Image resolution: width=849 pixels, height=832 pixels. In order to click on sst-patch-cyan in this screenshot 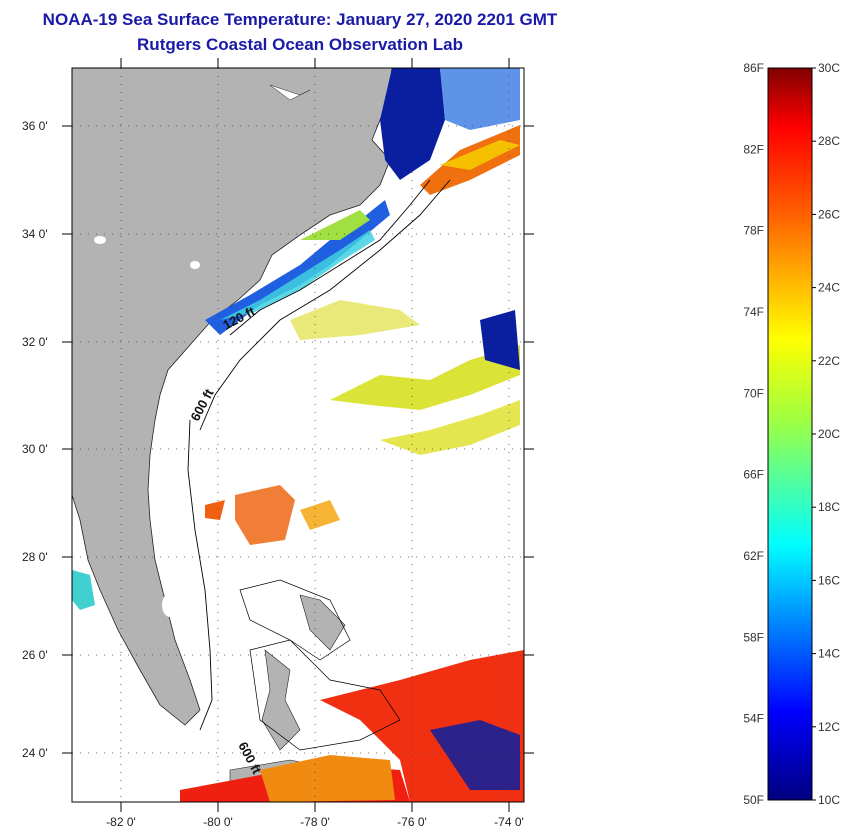, I will do `click(83, 590)`.